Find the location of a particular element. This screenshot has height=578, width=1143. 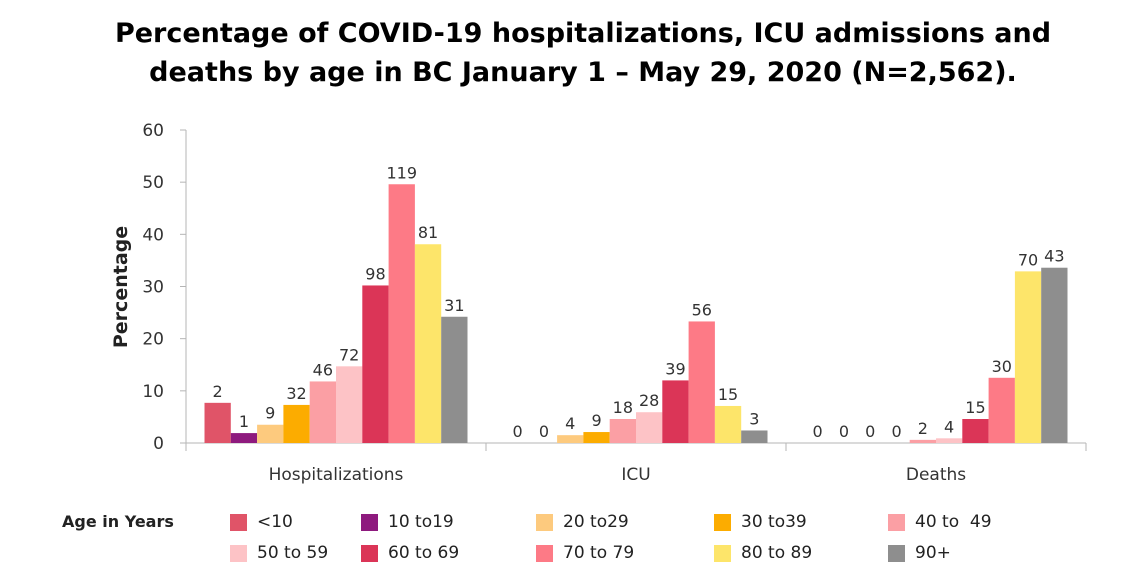

data-label: 1 is located at coordinates (244, 421).